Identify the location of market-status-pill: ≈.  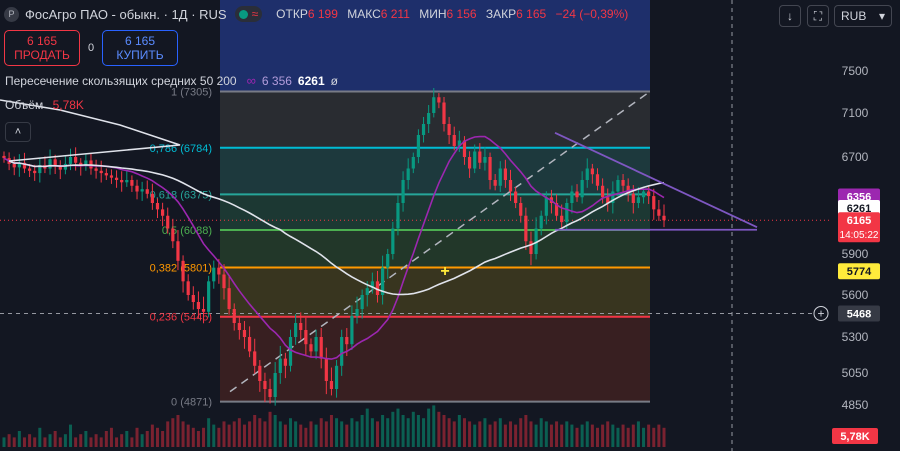
(248, 14).